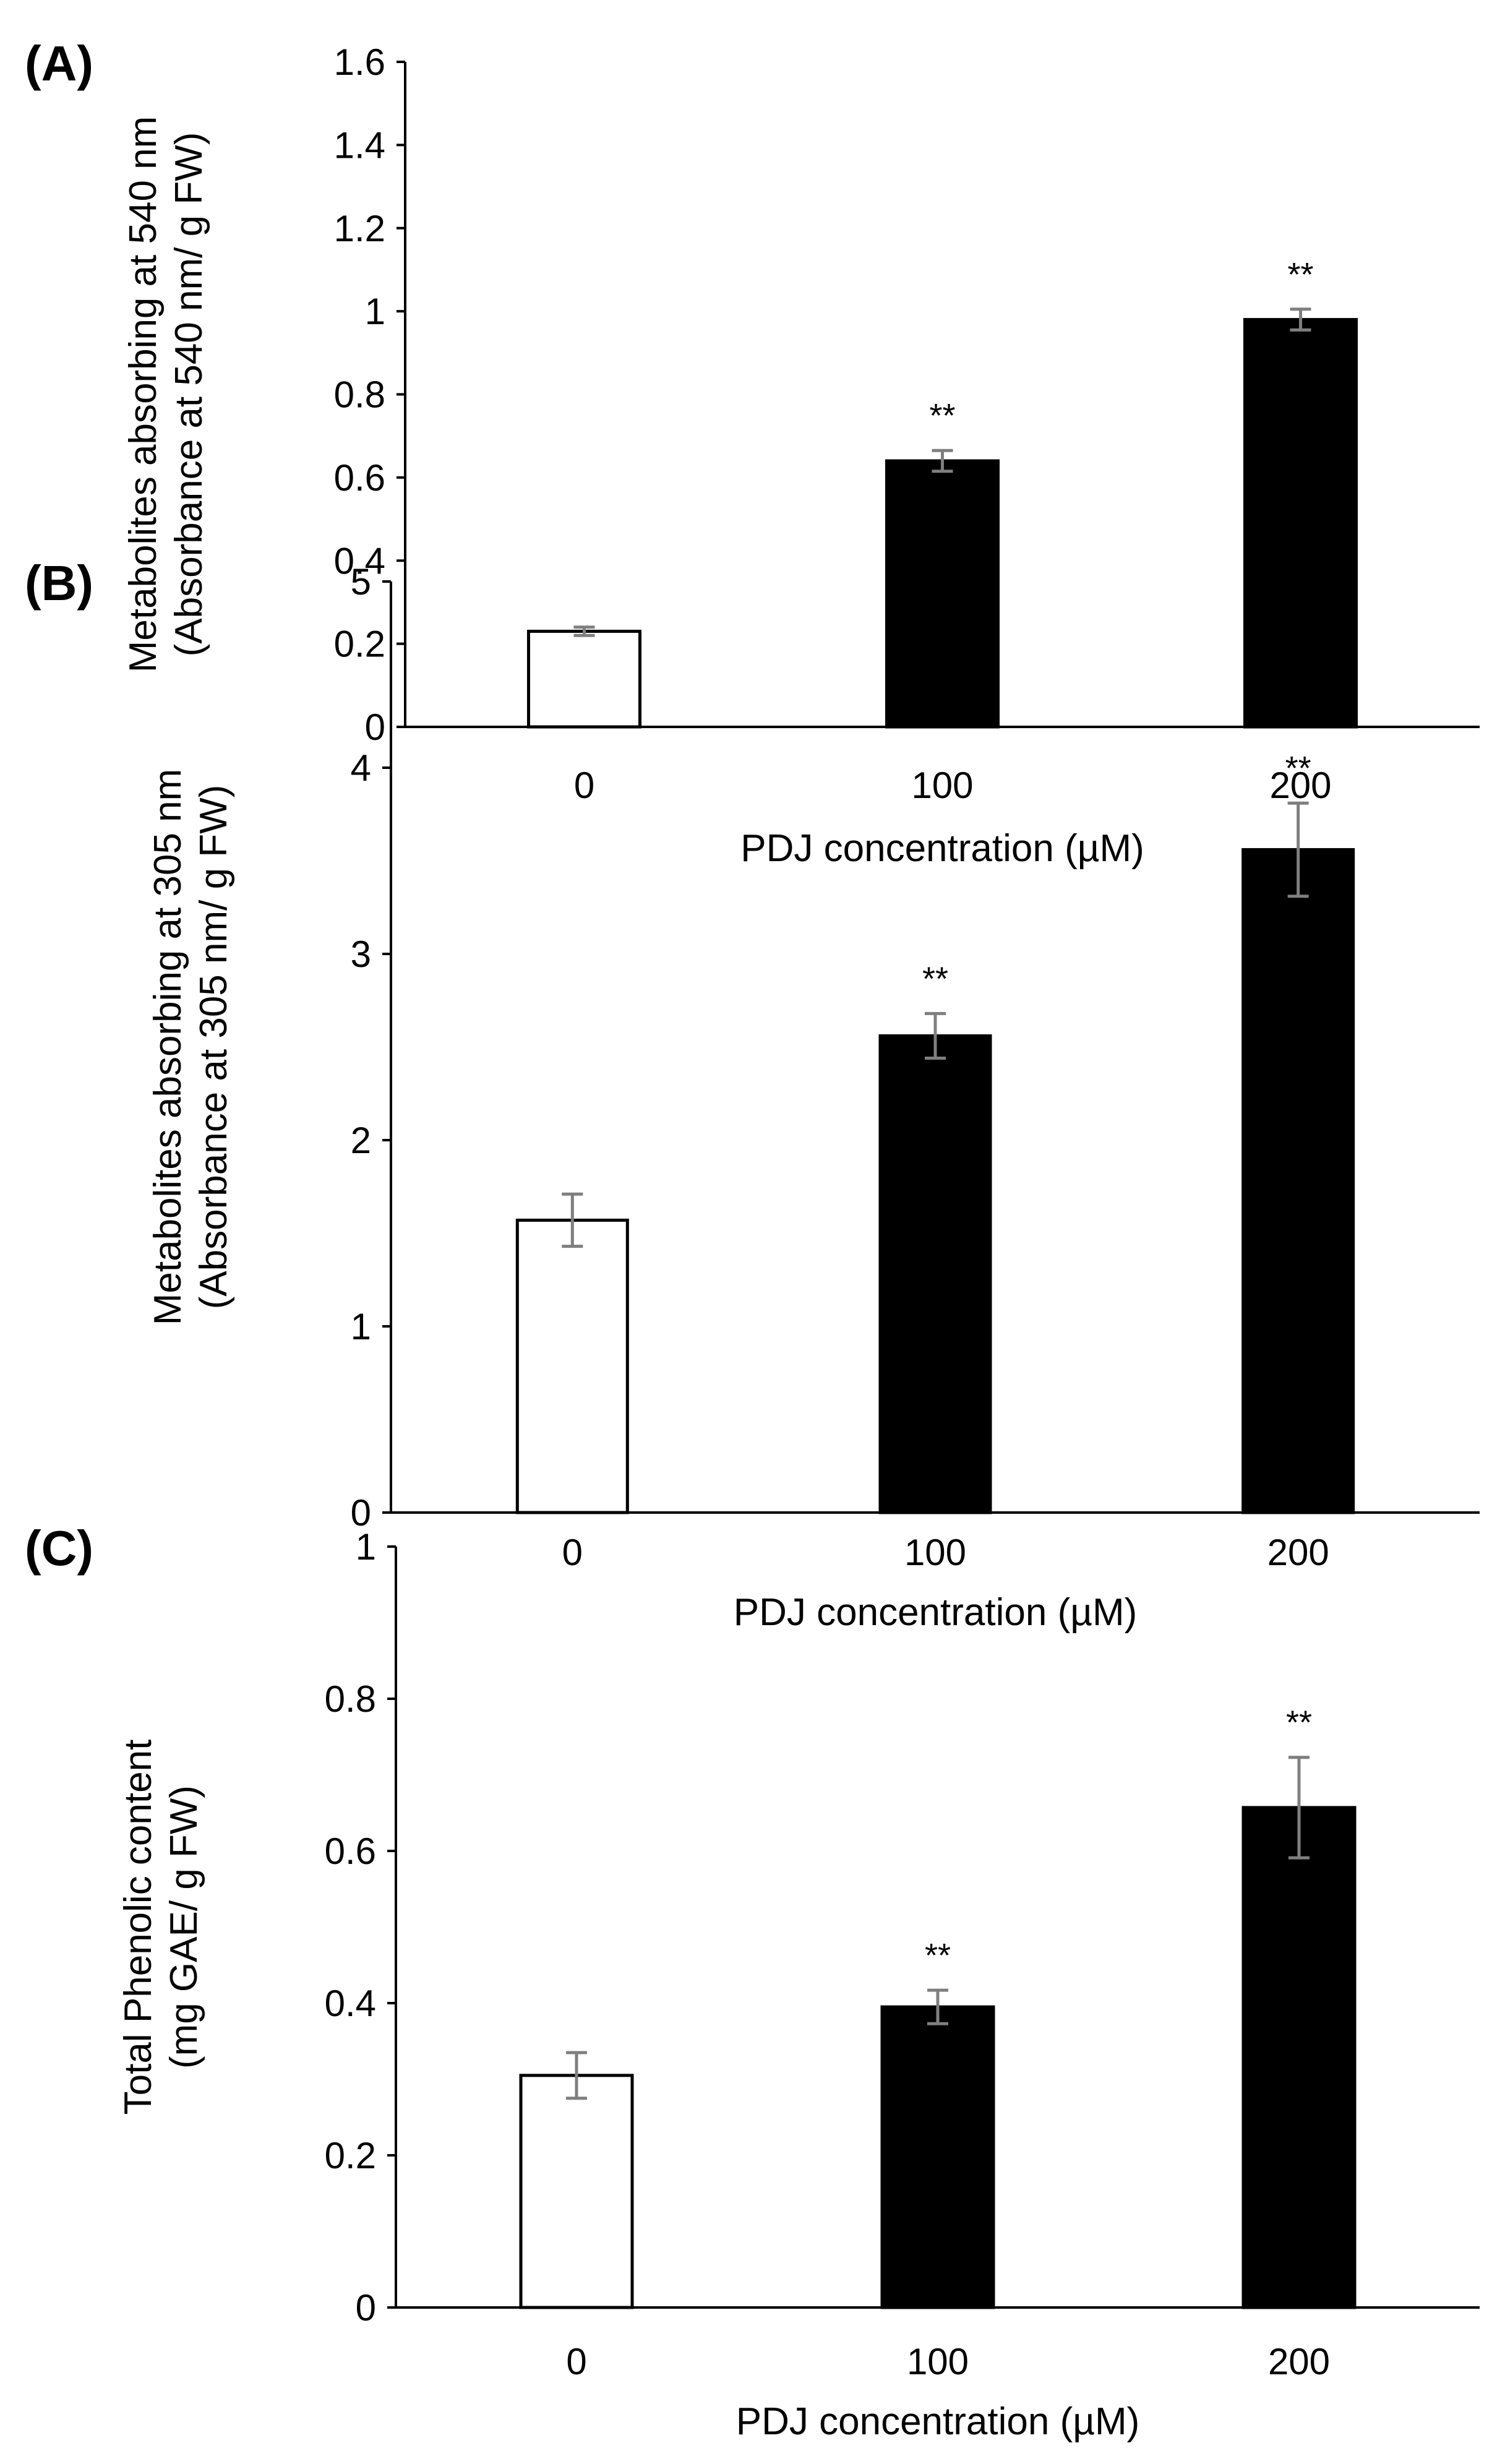 This screenshot has height=2464, width=1492. Describe the element at coordinates (361, 768) in the screenshot. I see `y-tick-label: 4` at that location.